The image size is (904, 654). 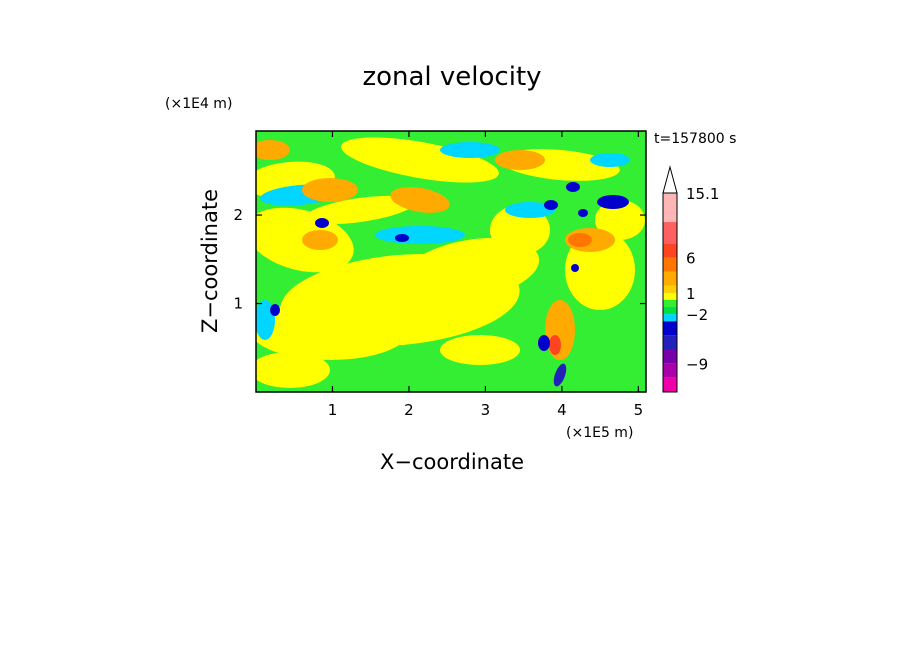 What do you see at coordinates (238, 215) in the screenshot?
I see `y-tick-label: 2` at bounding box center [238, 215].